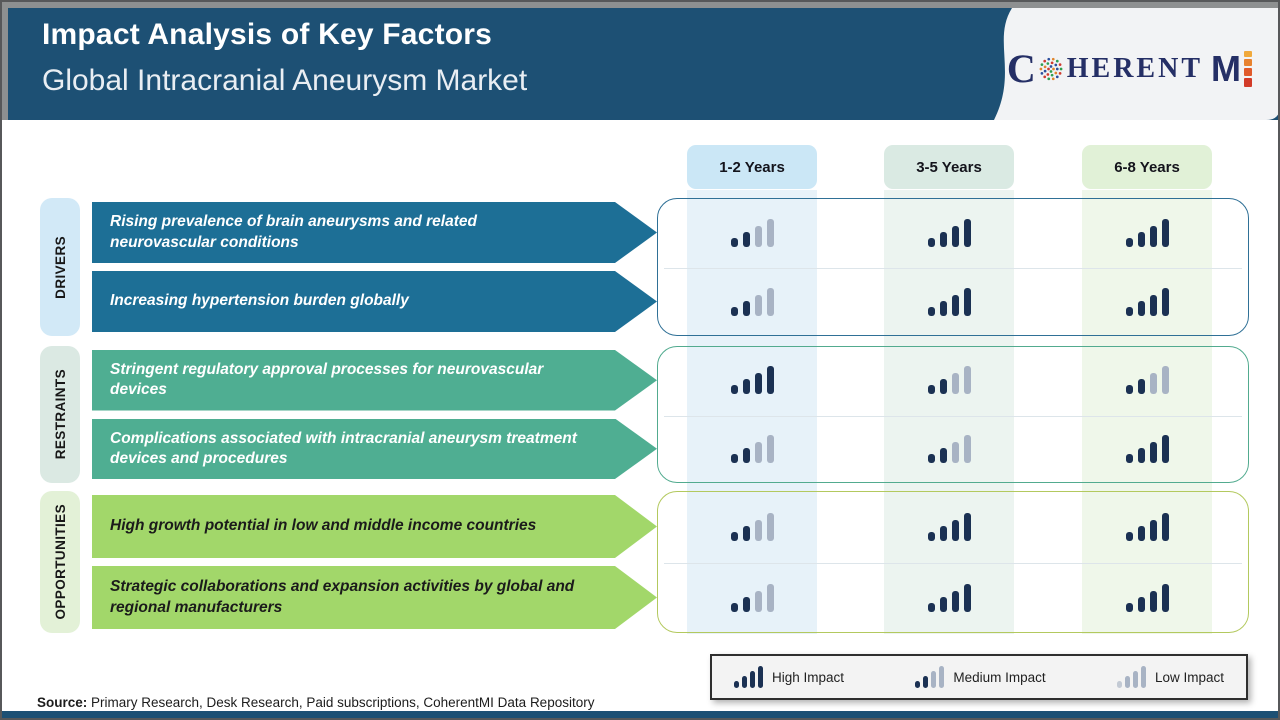 The height and width of the screenshot is (720, 1280). What do you see at coordinates (259, 301) in the screenshot?
I see `factor-text: Increasing hypertension burden globally` at bounding box center [259, 301].